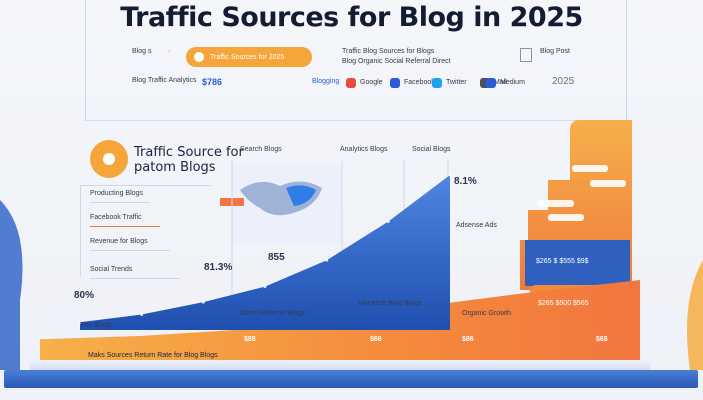  I want to click on right-sub: Blog Organic Social Referral Direct, so click(396, 61).